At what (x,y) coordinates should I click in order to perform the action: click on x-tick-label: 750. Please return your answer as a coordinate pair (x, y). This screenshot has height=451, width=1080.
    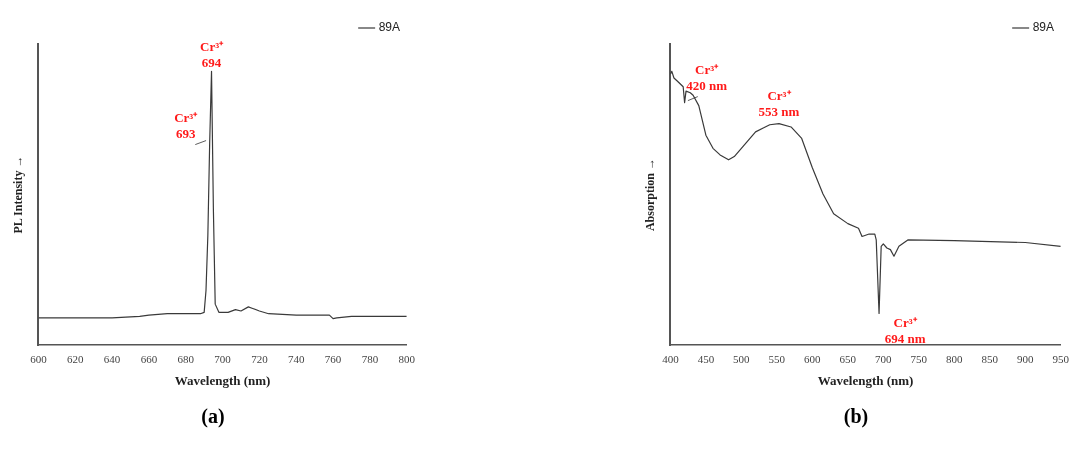
    Looking at the image, I should click on (919, 358).